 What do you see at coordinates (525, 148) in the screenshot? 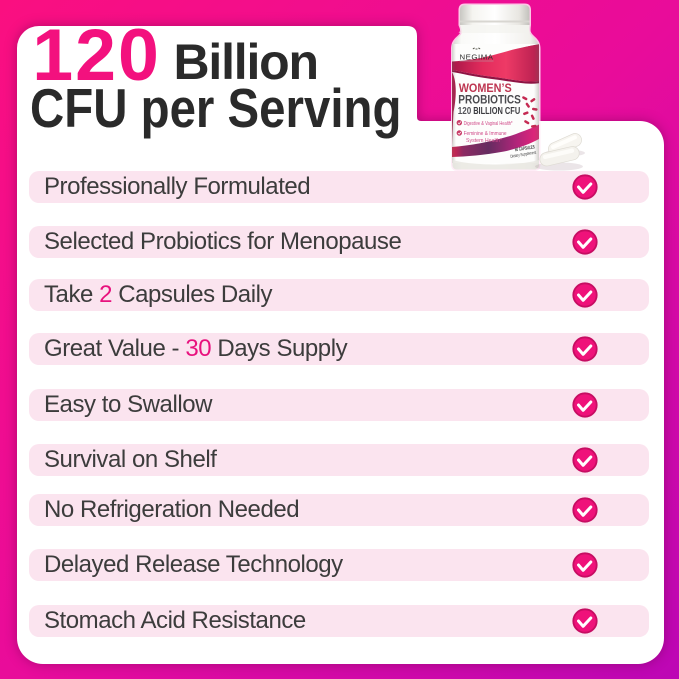
I see `svg-text: 60 CAPSULES` at bounding box center [525, 148].